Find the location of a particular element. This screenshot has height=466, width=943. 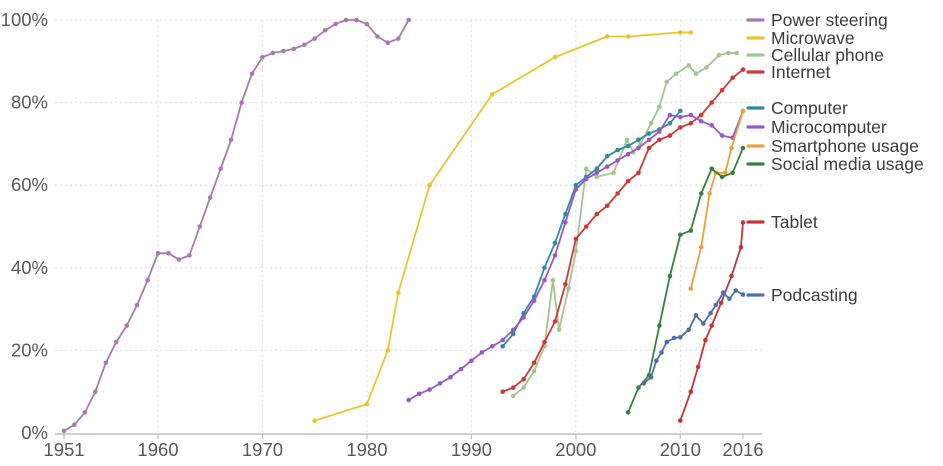

y-axis-label-0: 0% is located at coordinates (34, 432).